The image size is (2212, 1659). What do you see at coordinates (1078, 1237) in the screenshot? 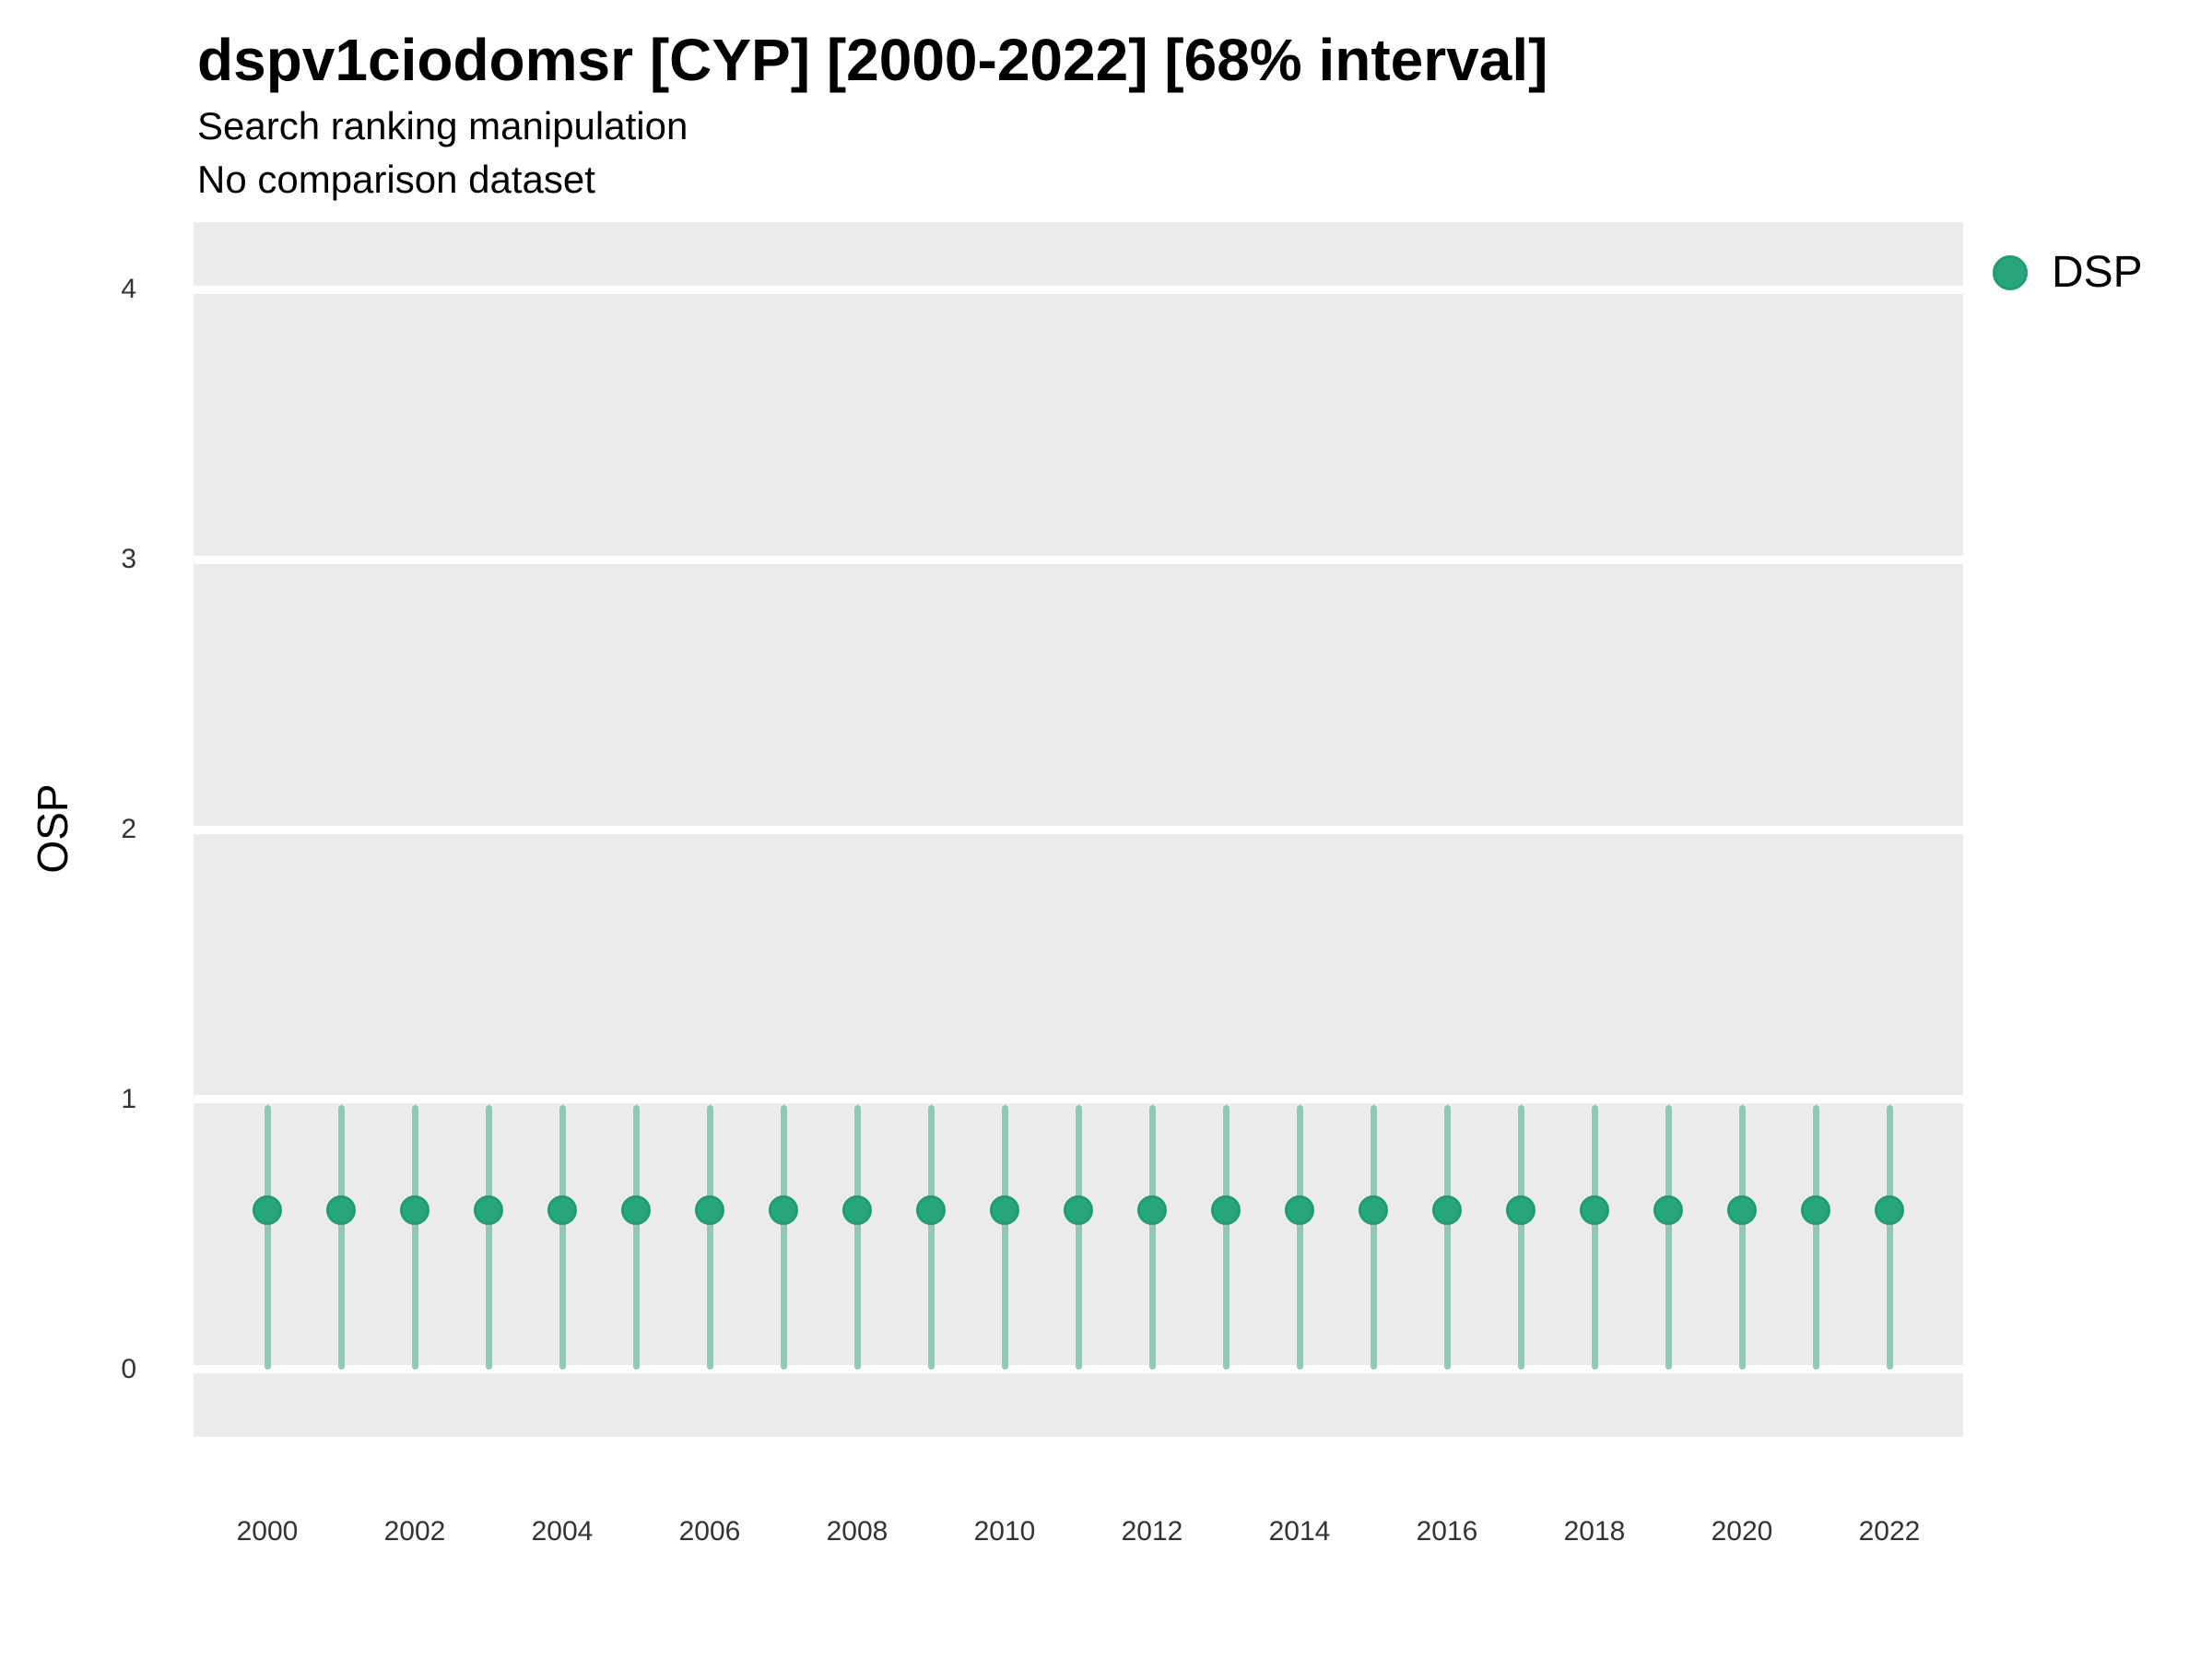
I see `interval-bar-2011` at bounding box center [1078, 1237].